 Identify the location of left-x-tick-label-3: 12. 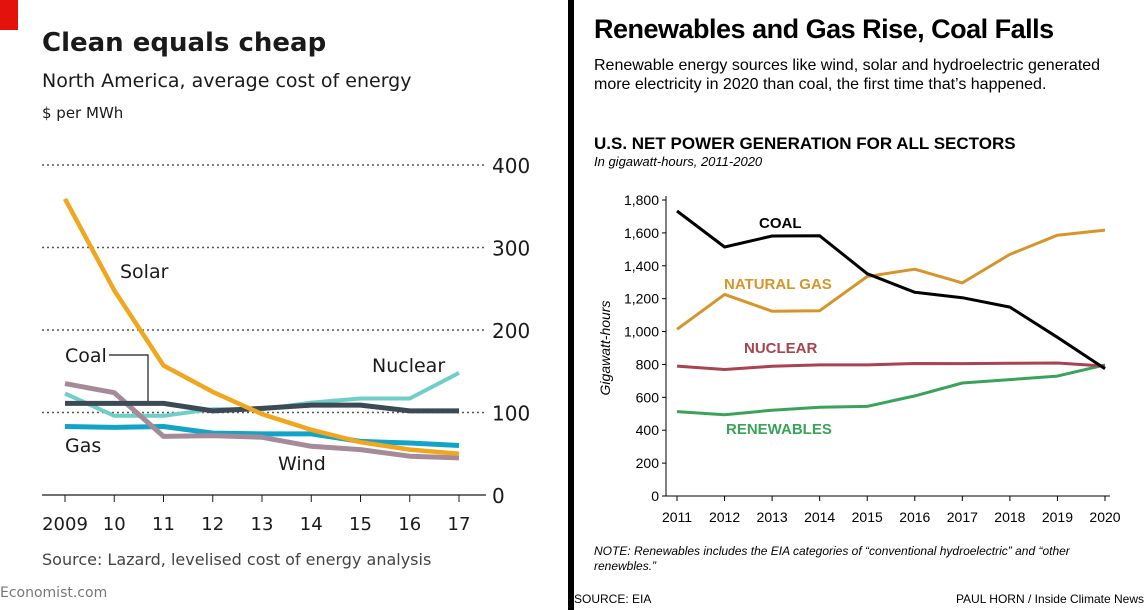
(212, 524).